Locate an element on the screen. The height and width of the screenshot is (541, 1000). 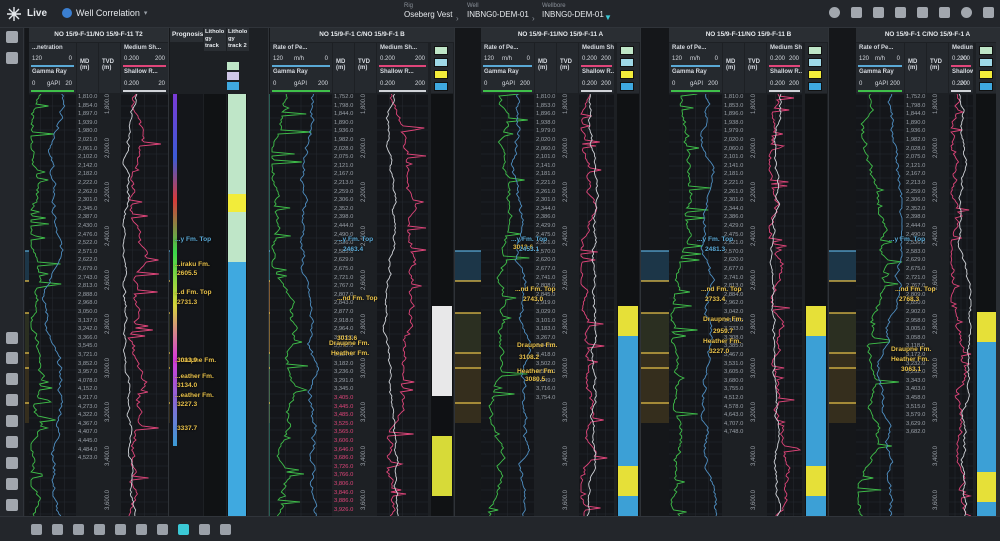
rocket-icon is located at coordinates (900, 12).